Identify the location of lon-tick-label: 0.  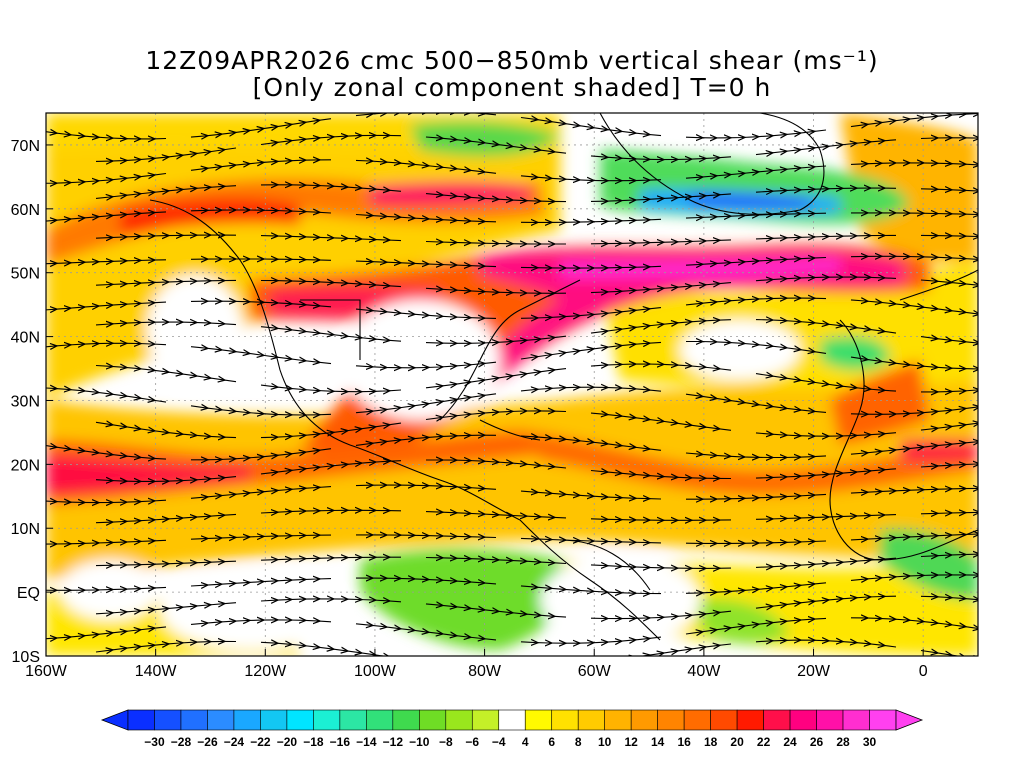
(923, 671).